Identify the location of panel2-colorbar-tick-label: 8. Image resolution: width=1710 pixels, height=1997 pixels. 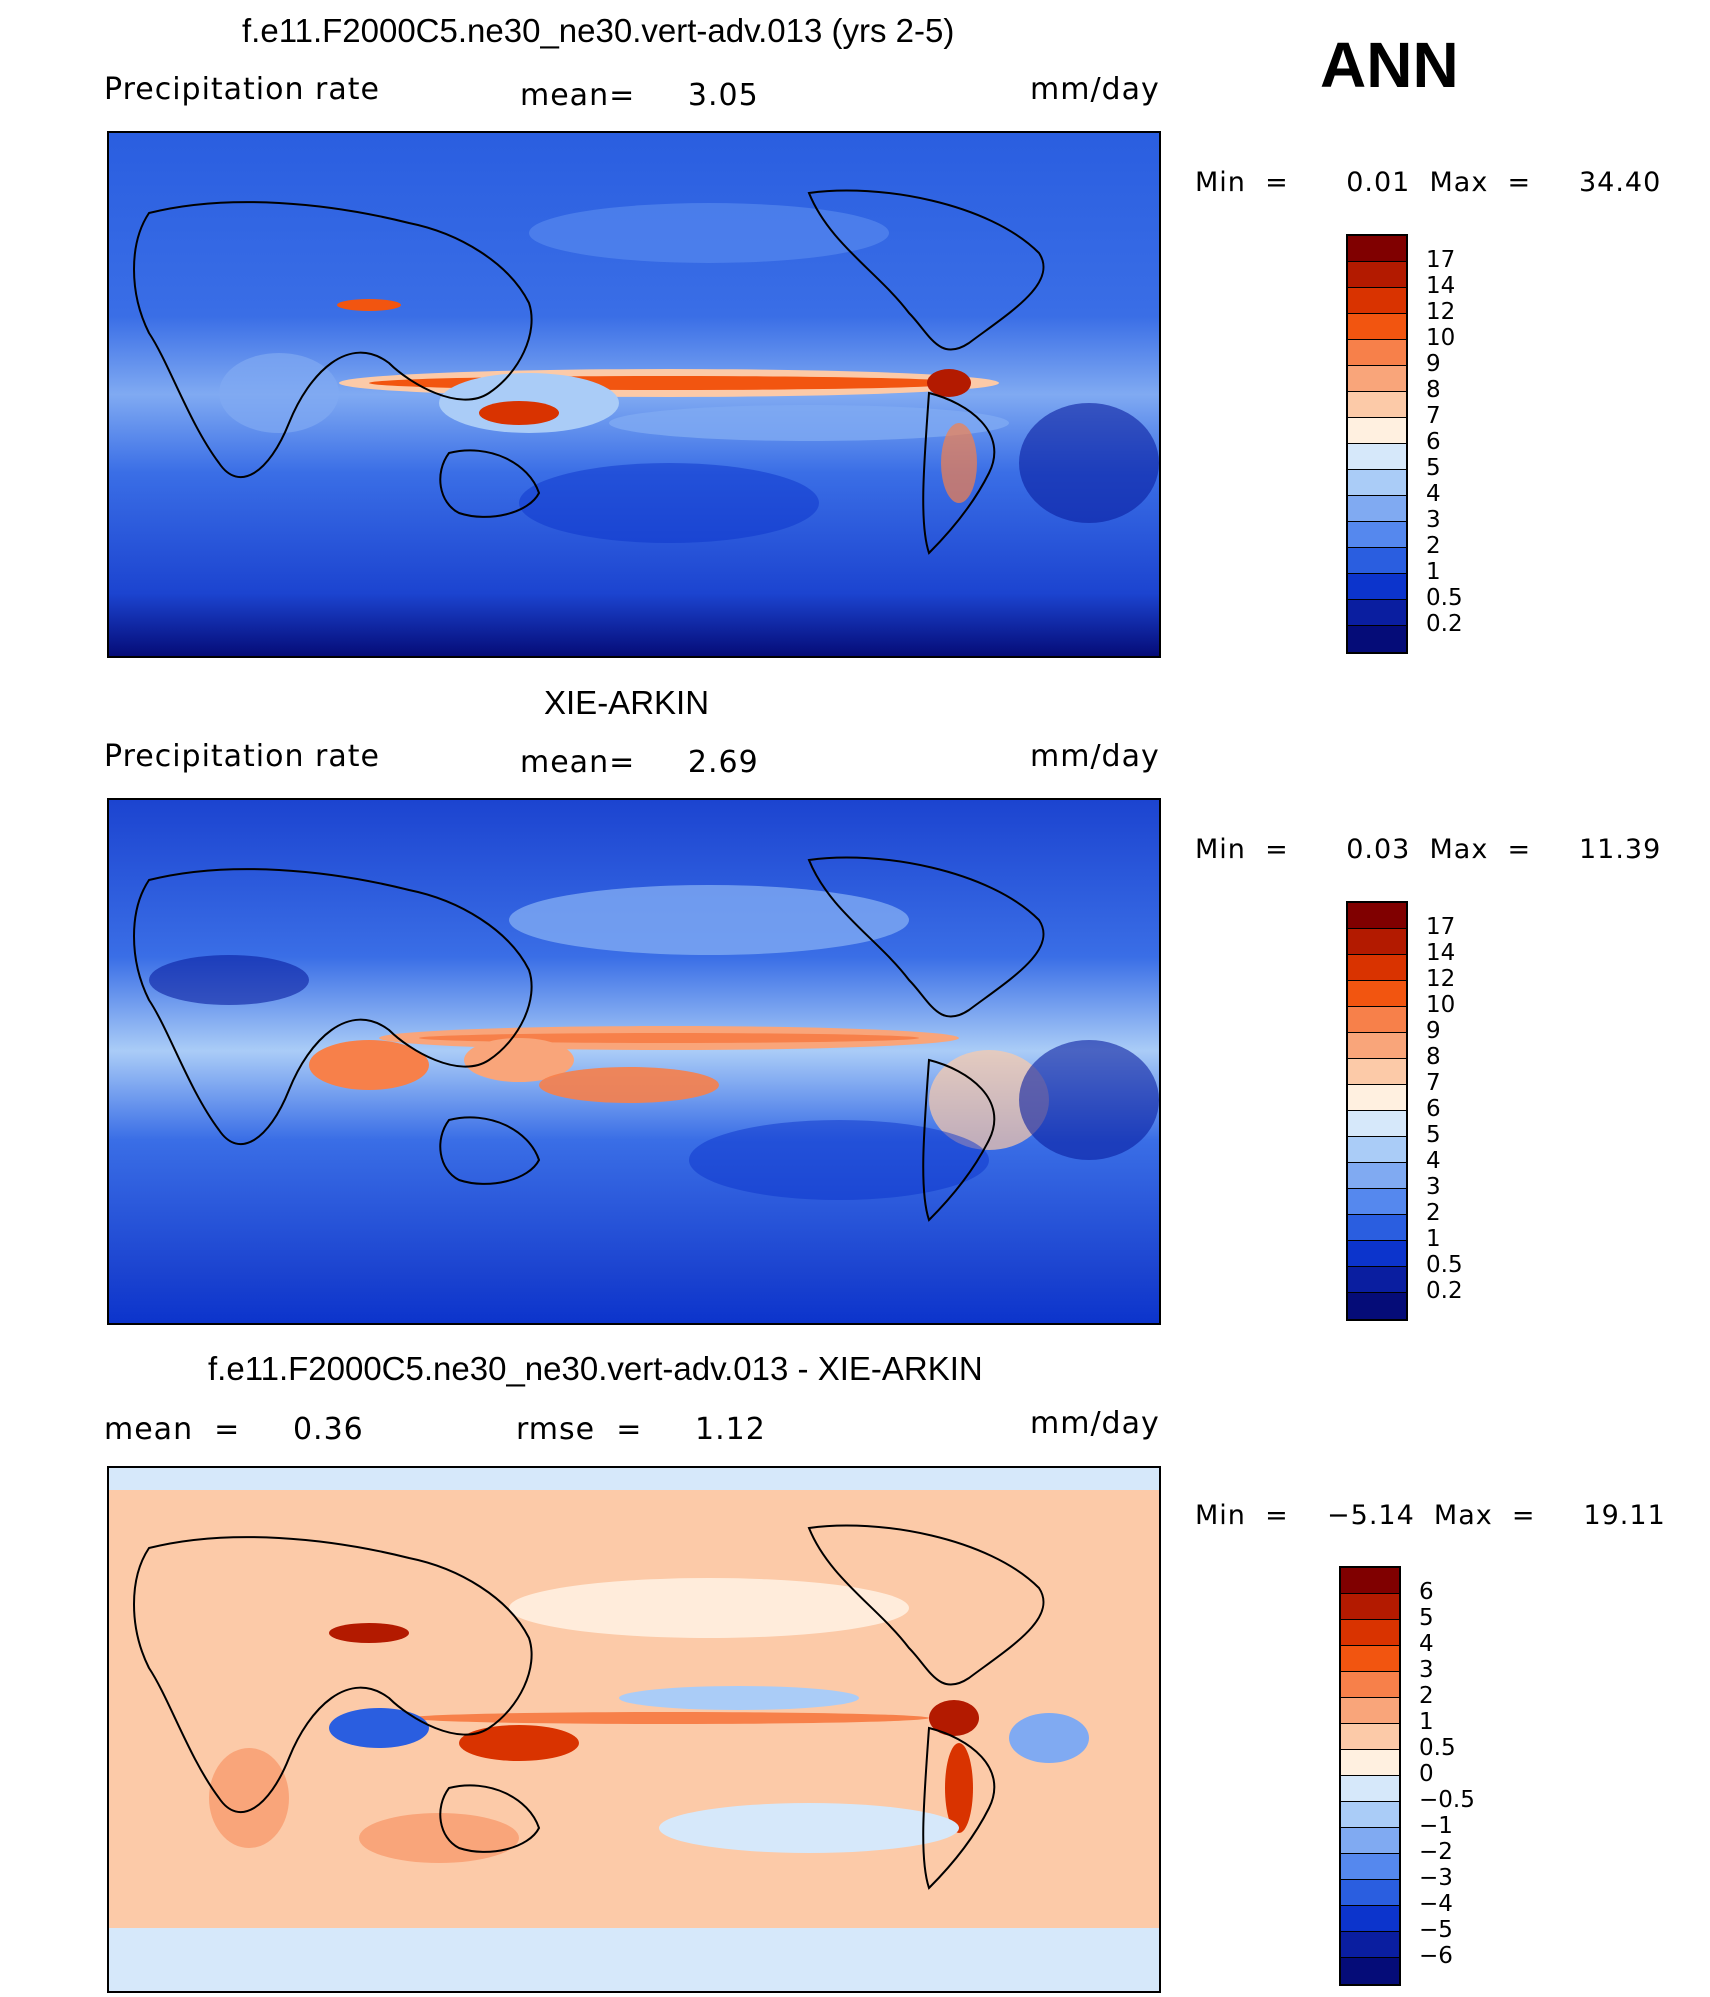
(1433, 1057).